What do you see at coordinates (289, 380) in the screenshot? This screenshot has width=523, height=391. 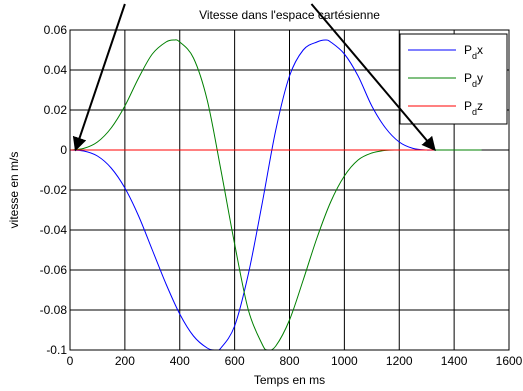 I see `x-axis-label: Temps en ms` at bounding box center [289, 380].